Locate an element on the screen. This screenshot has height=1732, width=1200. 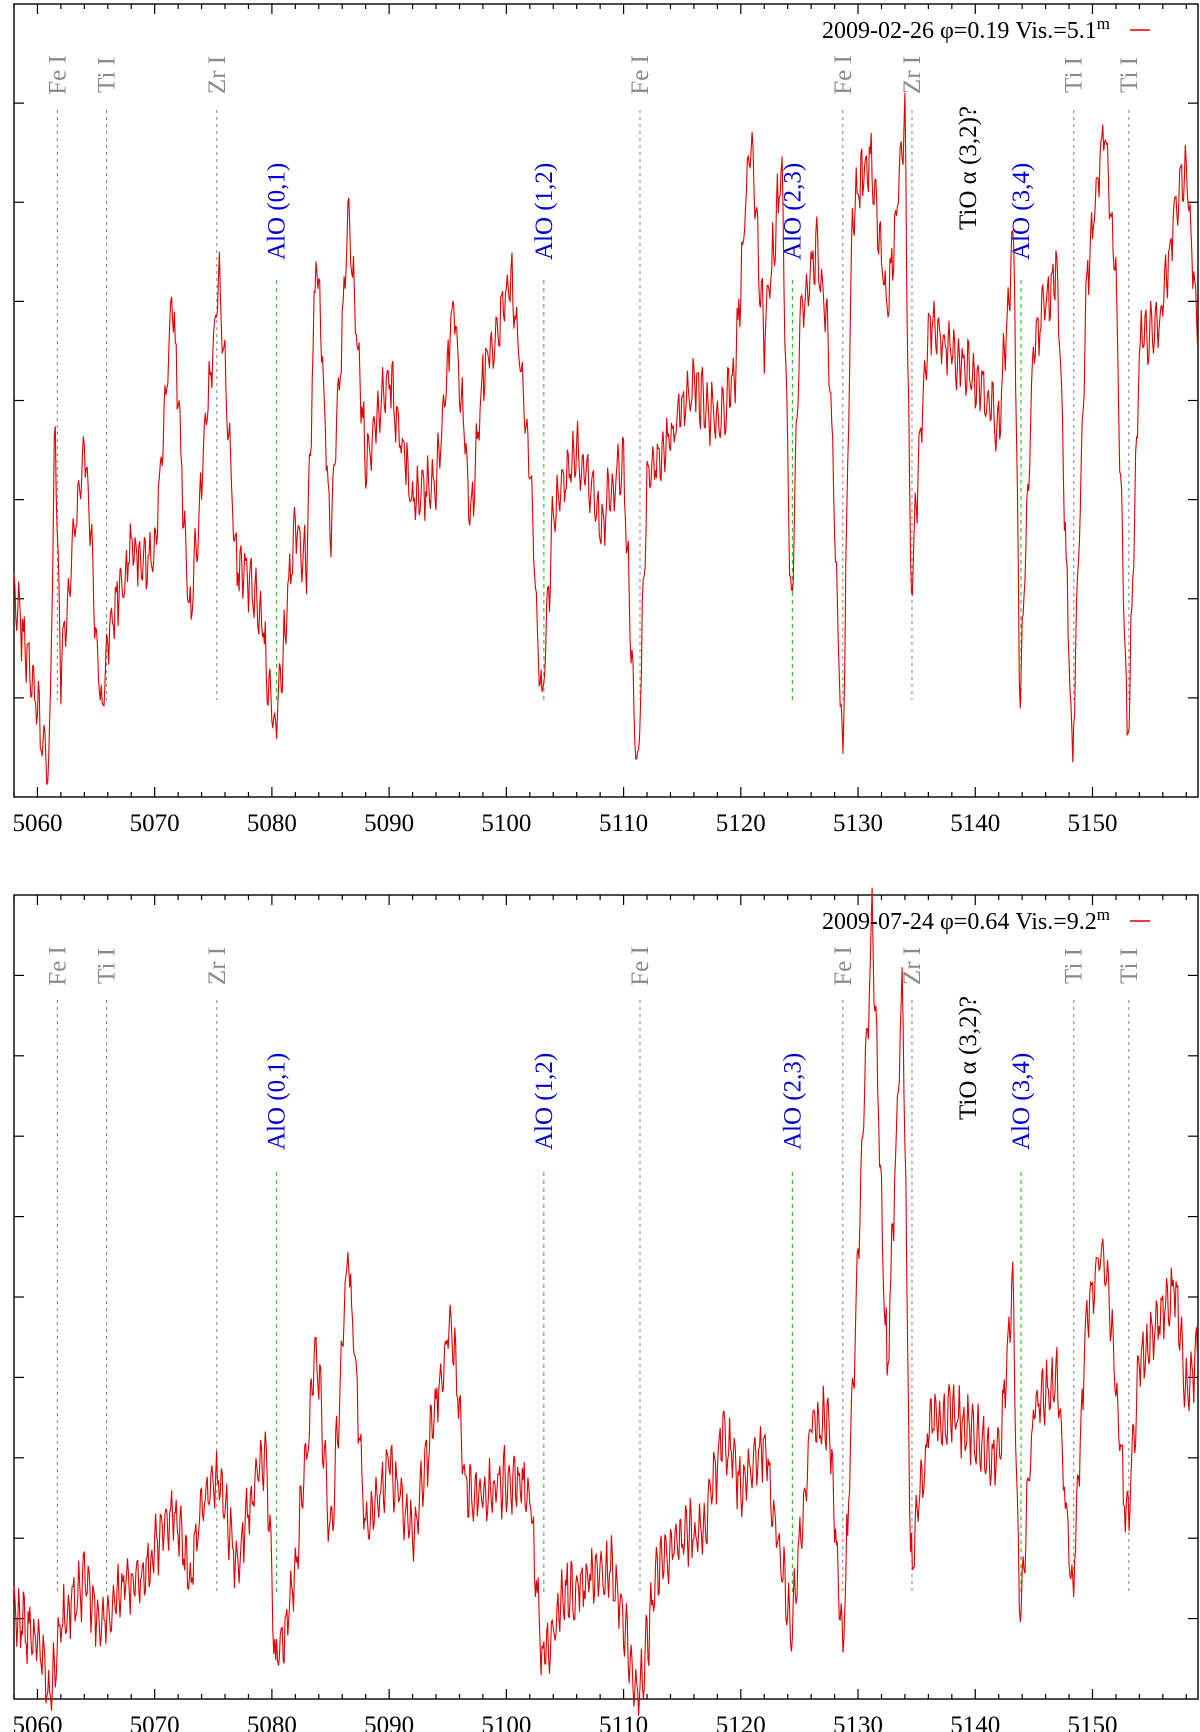
alo-label: AlO (2,3) is located at coordinates (792, 1101).